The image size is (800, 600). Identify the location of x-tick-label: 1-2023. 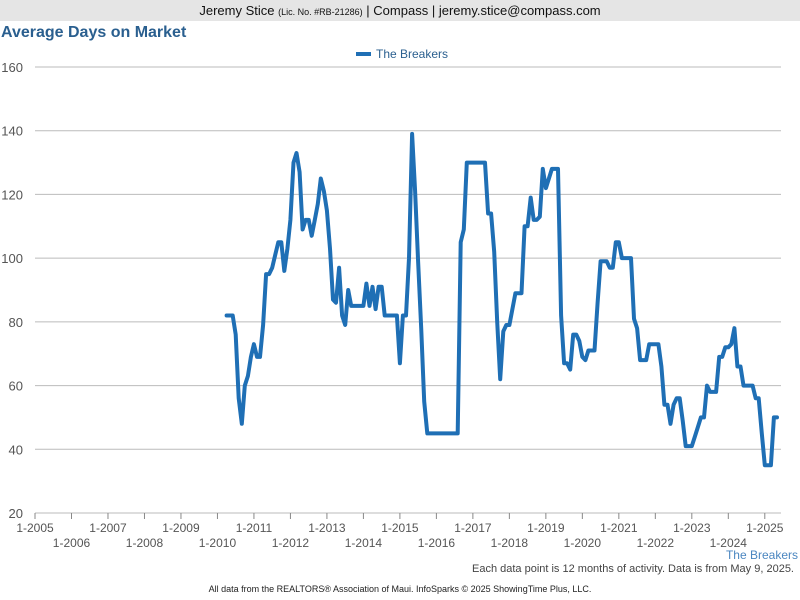
(692, 528).